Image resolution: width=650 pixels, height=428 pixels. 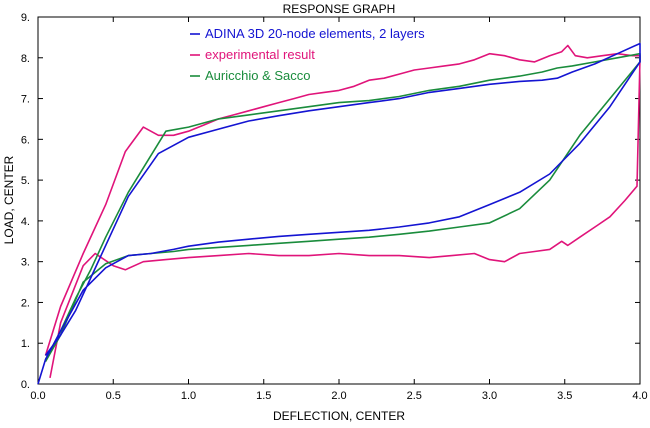 I want to click on x-tick-label: 4.0, so click(x=639, y=396).